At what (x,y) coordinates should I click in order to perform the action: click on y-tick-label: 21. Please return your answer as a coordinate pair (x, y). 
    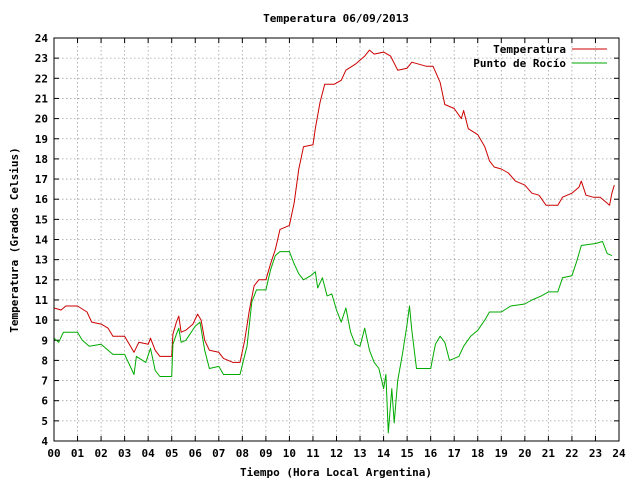
    Looking at the image, I should click on (42, 98).